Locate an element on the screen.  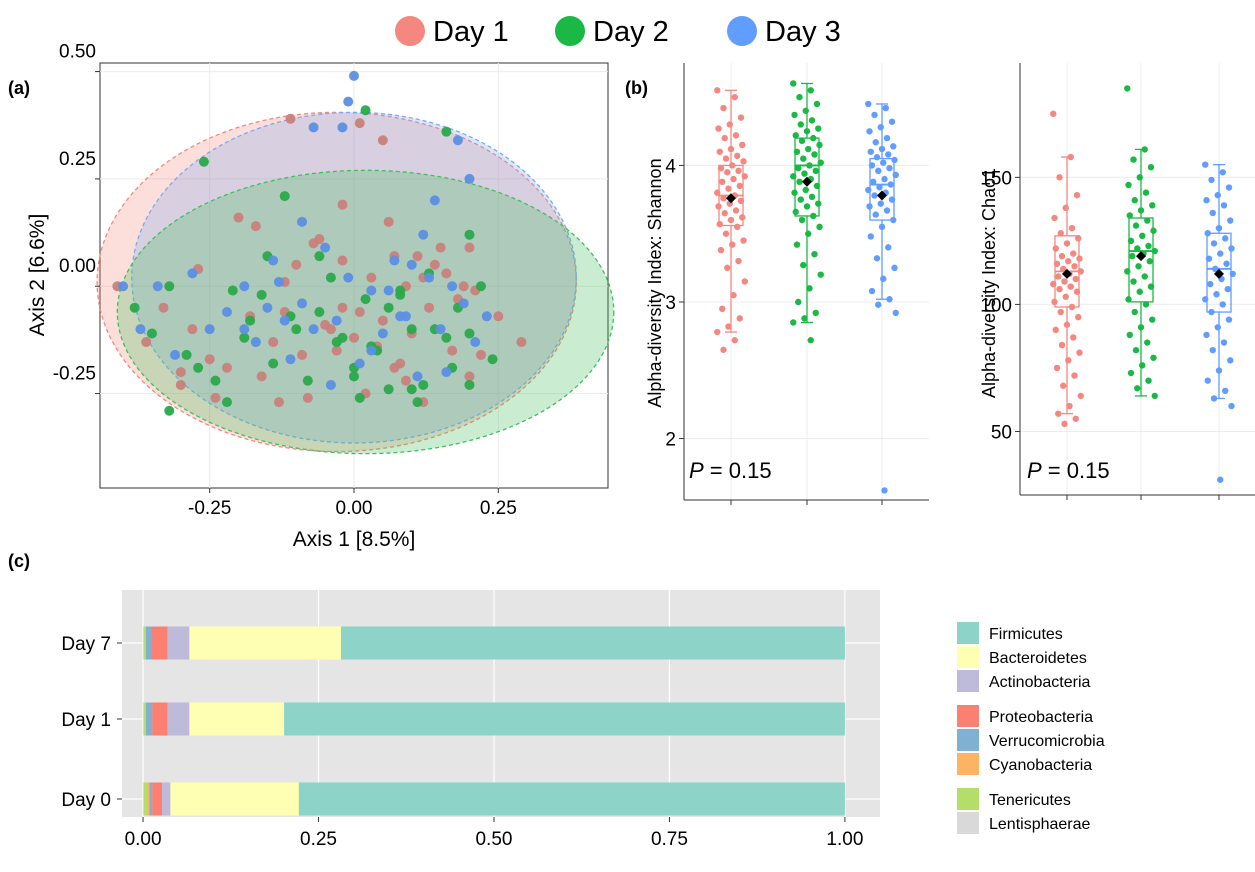
bar-day-7-proteobacteria is located at coordinates (159, 643).